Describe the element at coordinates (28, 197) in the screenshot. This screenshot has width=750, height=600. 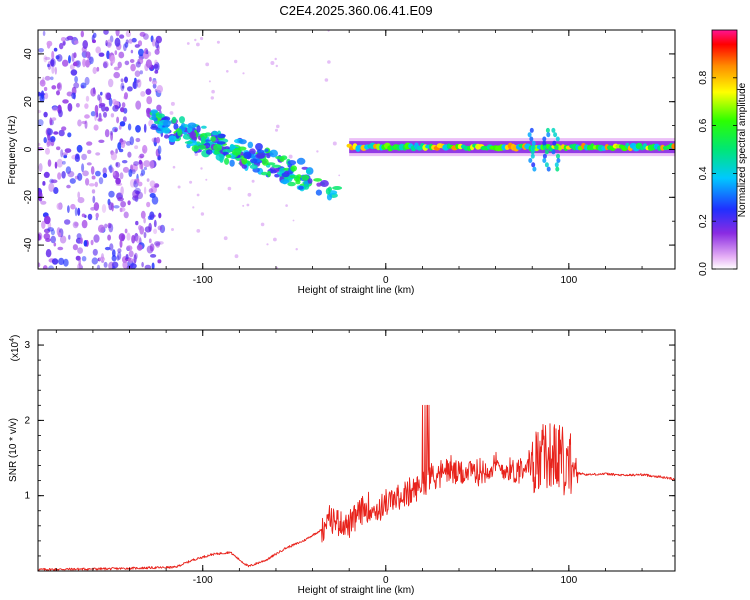
I see `y-tick-label: -20` at that location.